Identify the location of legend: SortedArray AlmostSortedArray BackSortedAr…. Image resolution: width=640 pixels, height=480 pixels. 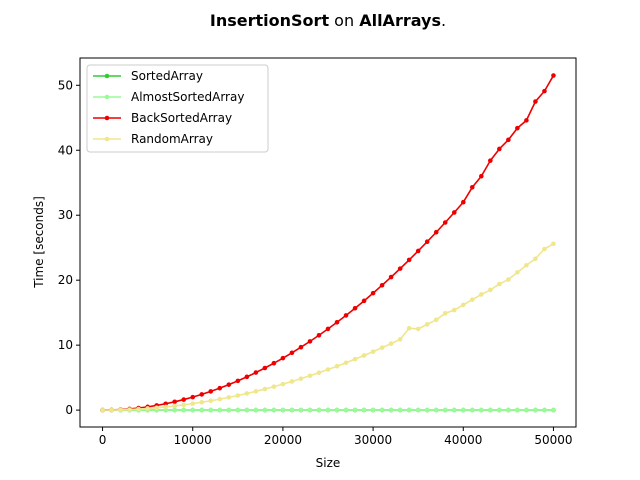
(177, 108).